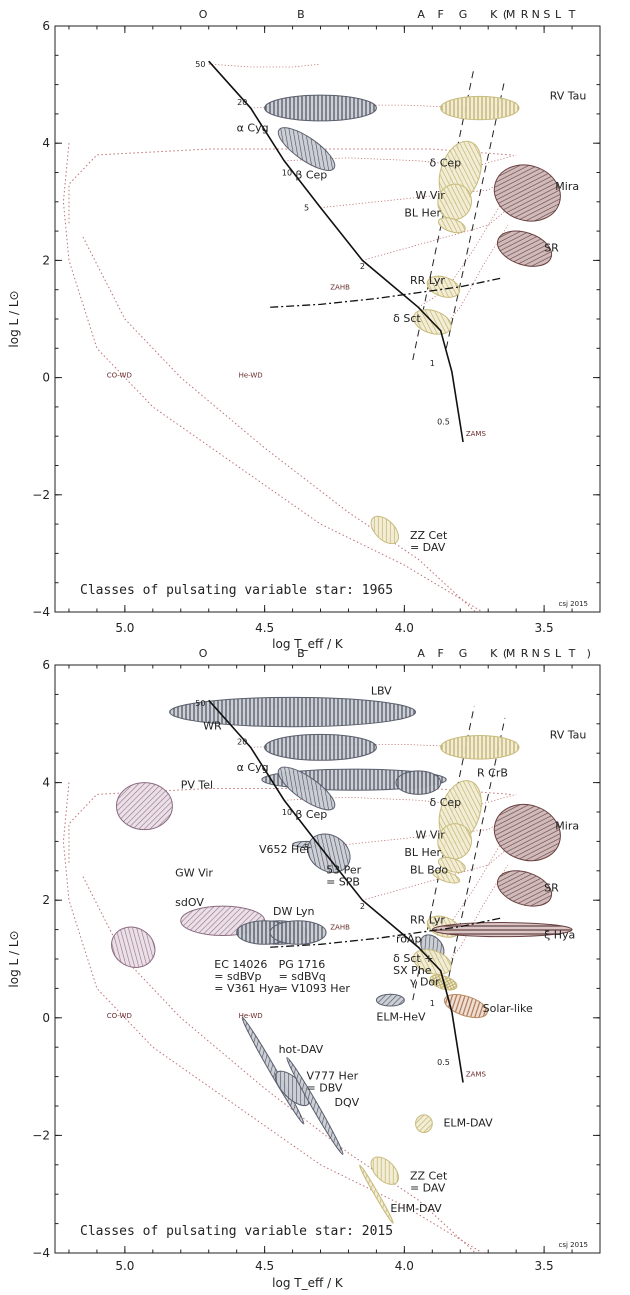  Describe the element at coordinates (441, 14) in the screenshot. I see `spectral-type-label: F` at that location.